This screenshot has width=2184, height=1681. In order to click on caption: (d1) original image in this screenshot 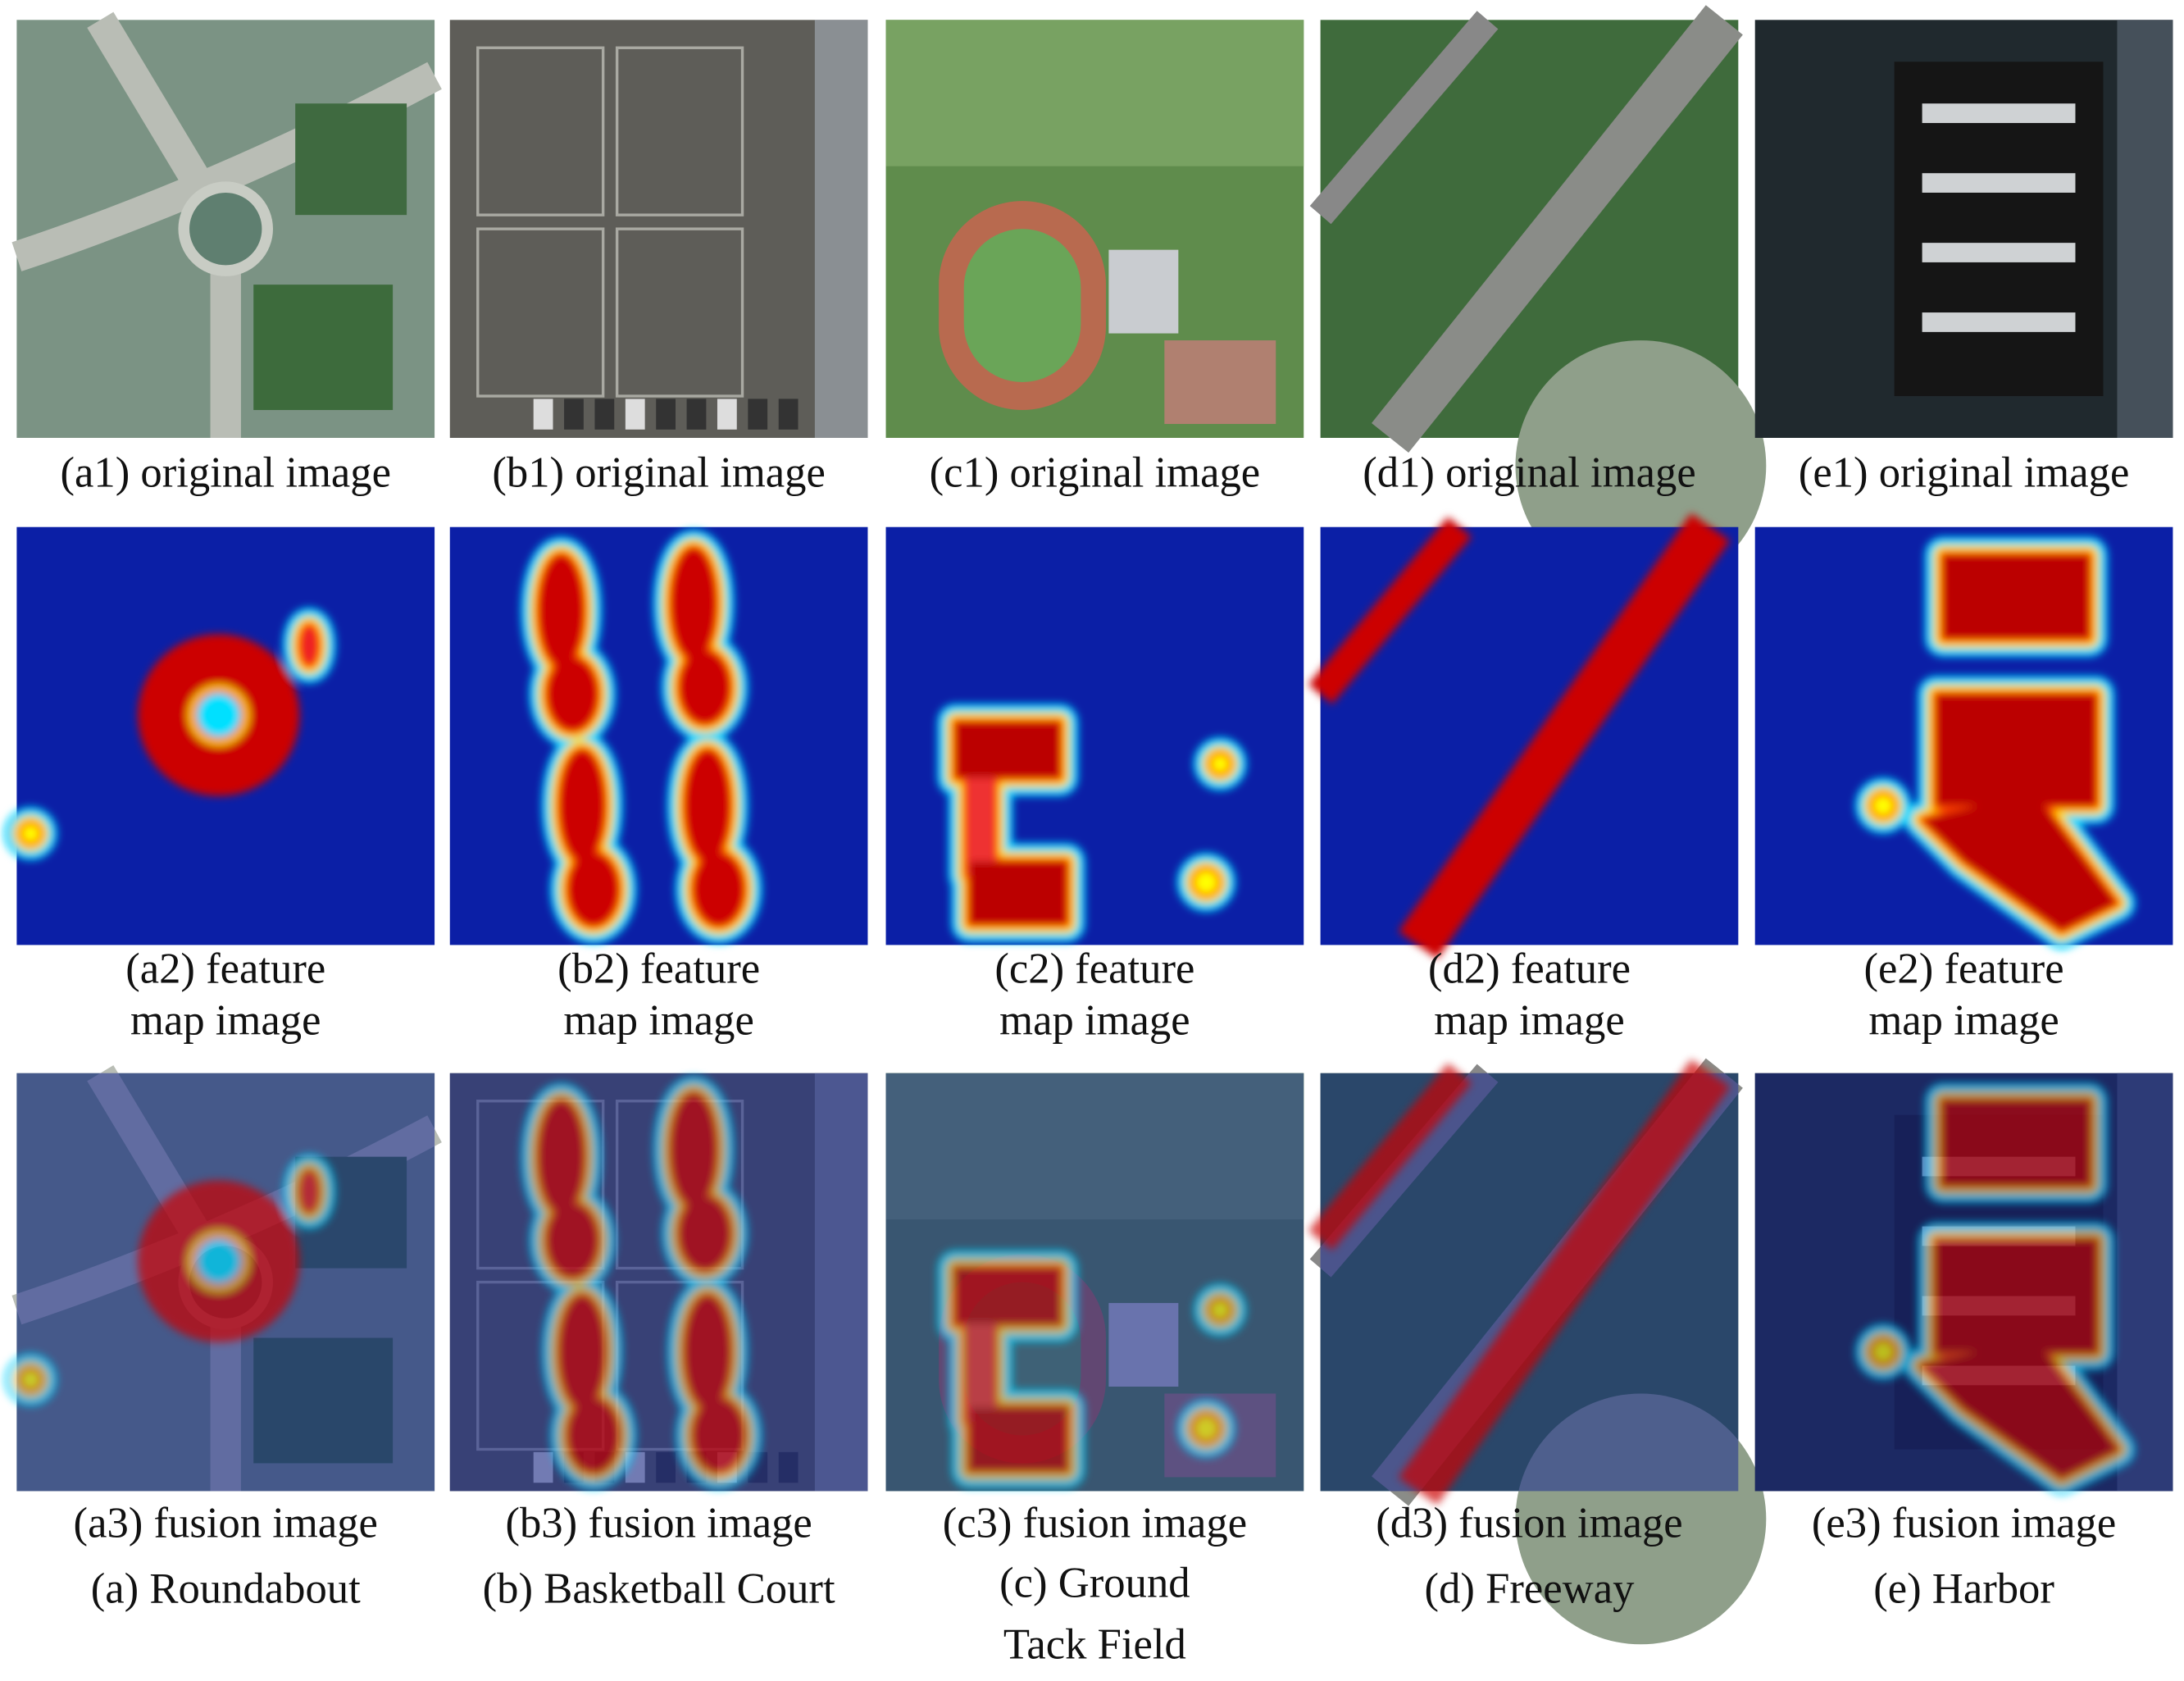, I will do `click(1530, 473)`.